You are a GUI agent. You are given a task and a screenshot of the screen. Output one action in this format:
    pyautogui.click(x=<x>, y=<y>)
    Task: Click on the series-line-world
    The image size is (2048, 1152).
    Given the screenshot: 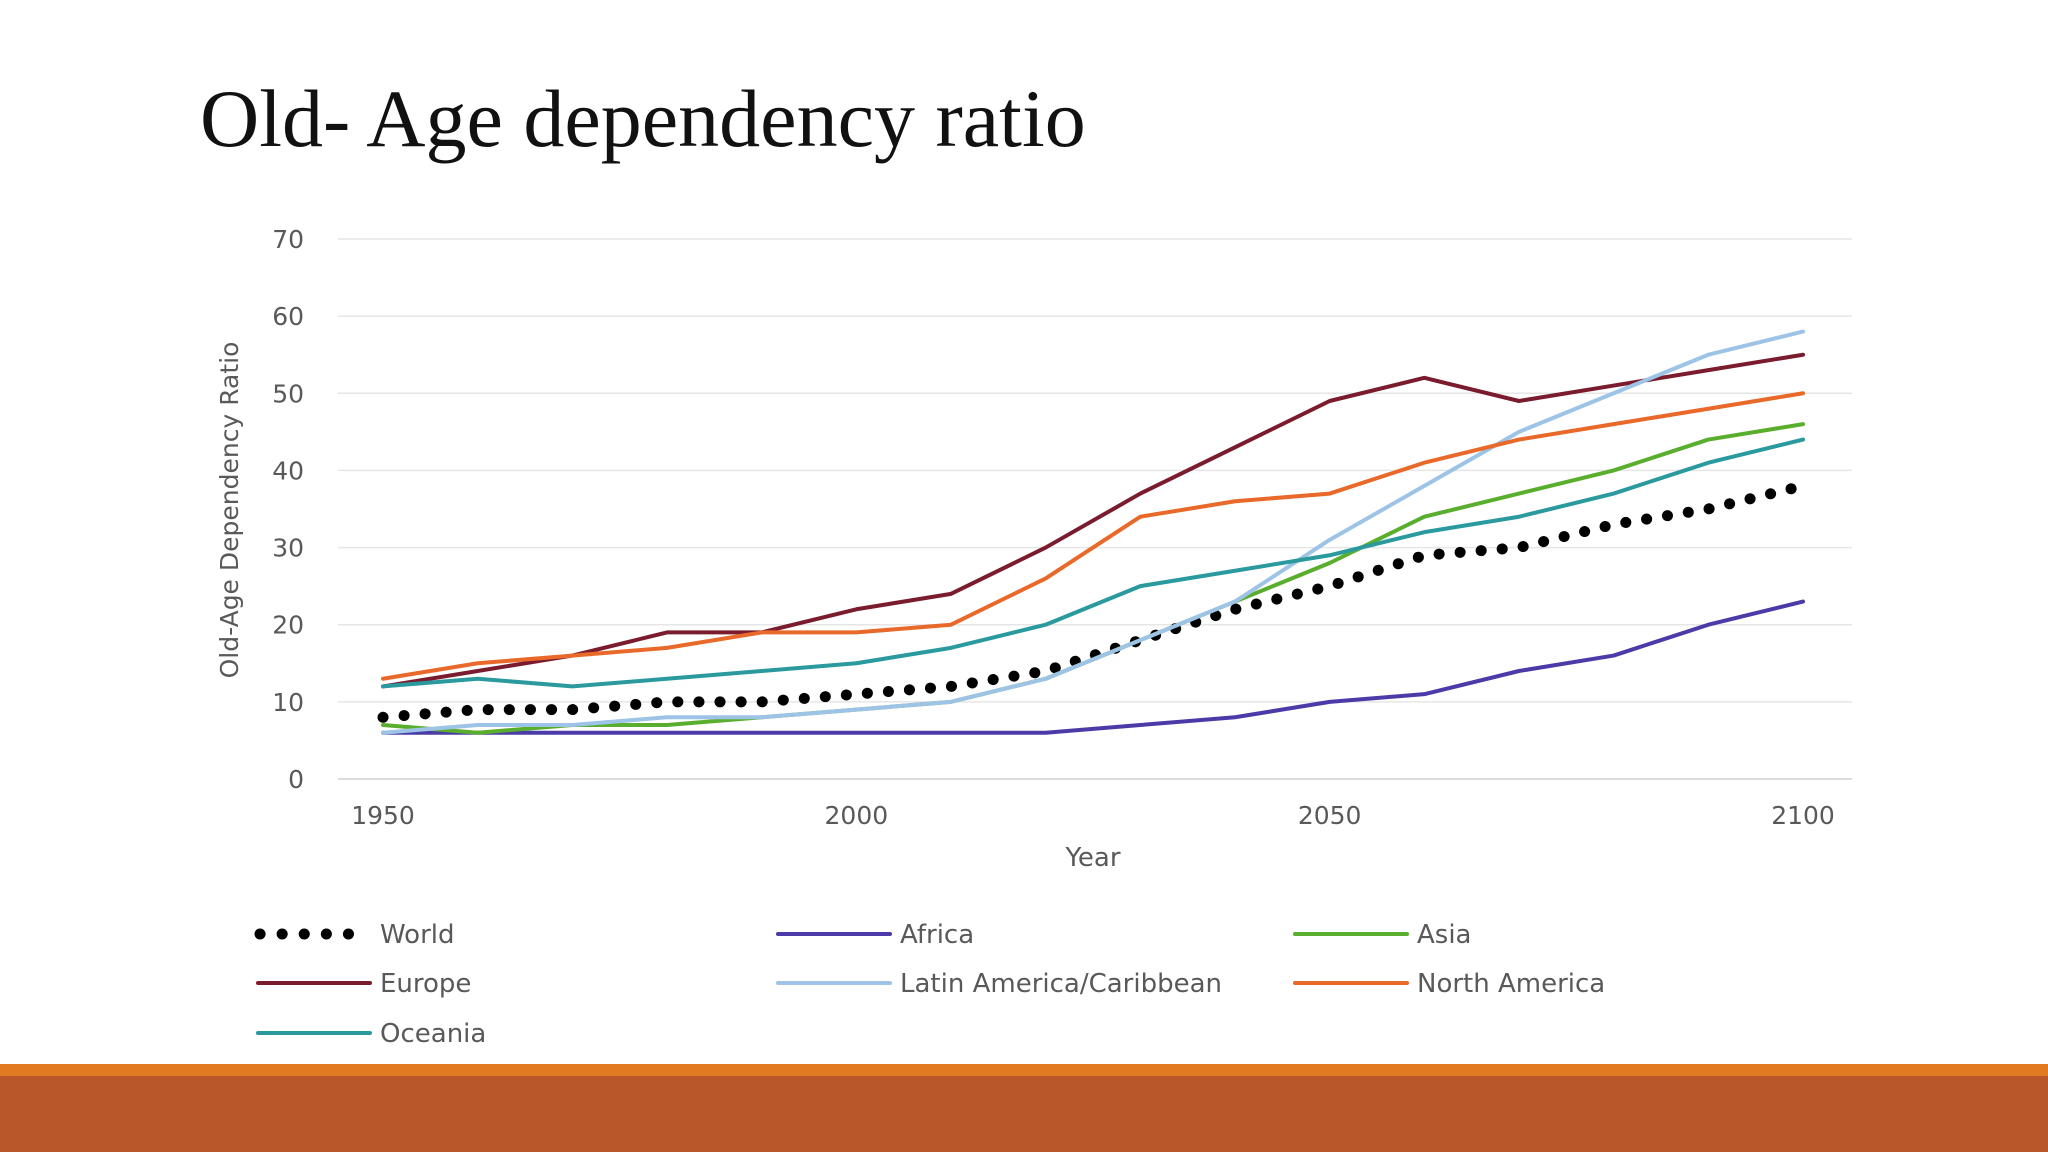 What is the action you would take?
    pyautogui.click(x=1093, y=601)
    